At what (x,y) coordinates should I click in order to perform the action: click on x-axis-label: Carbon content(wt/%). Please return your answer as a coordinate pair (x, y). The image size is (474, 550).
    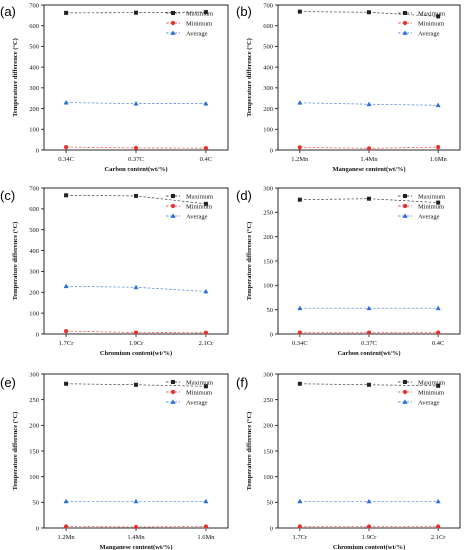
    Looking at the image, I should click on (368, 353).